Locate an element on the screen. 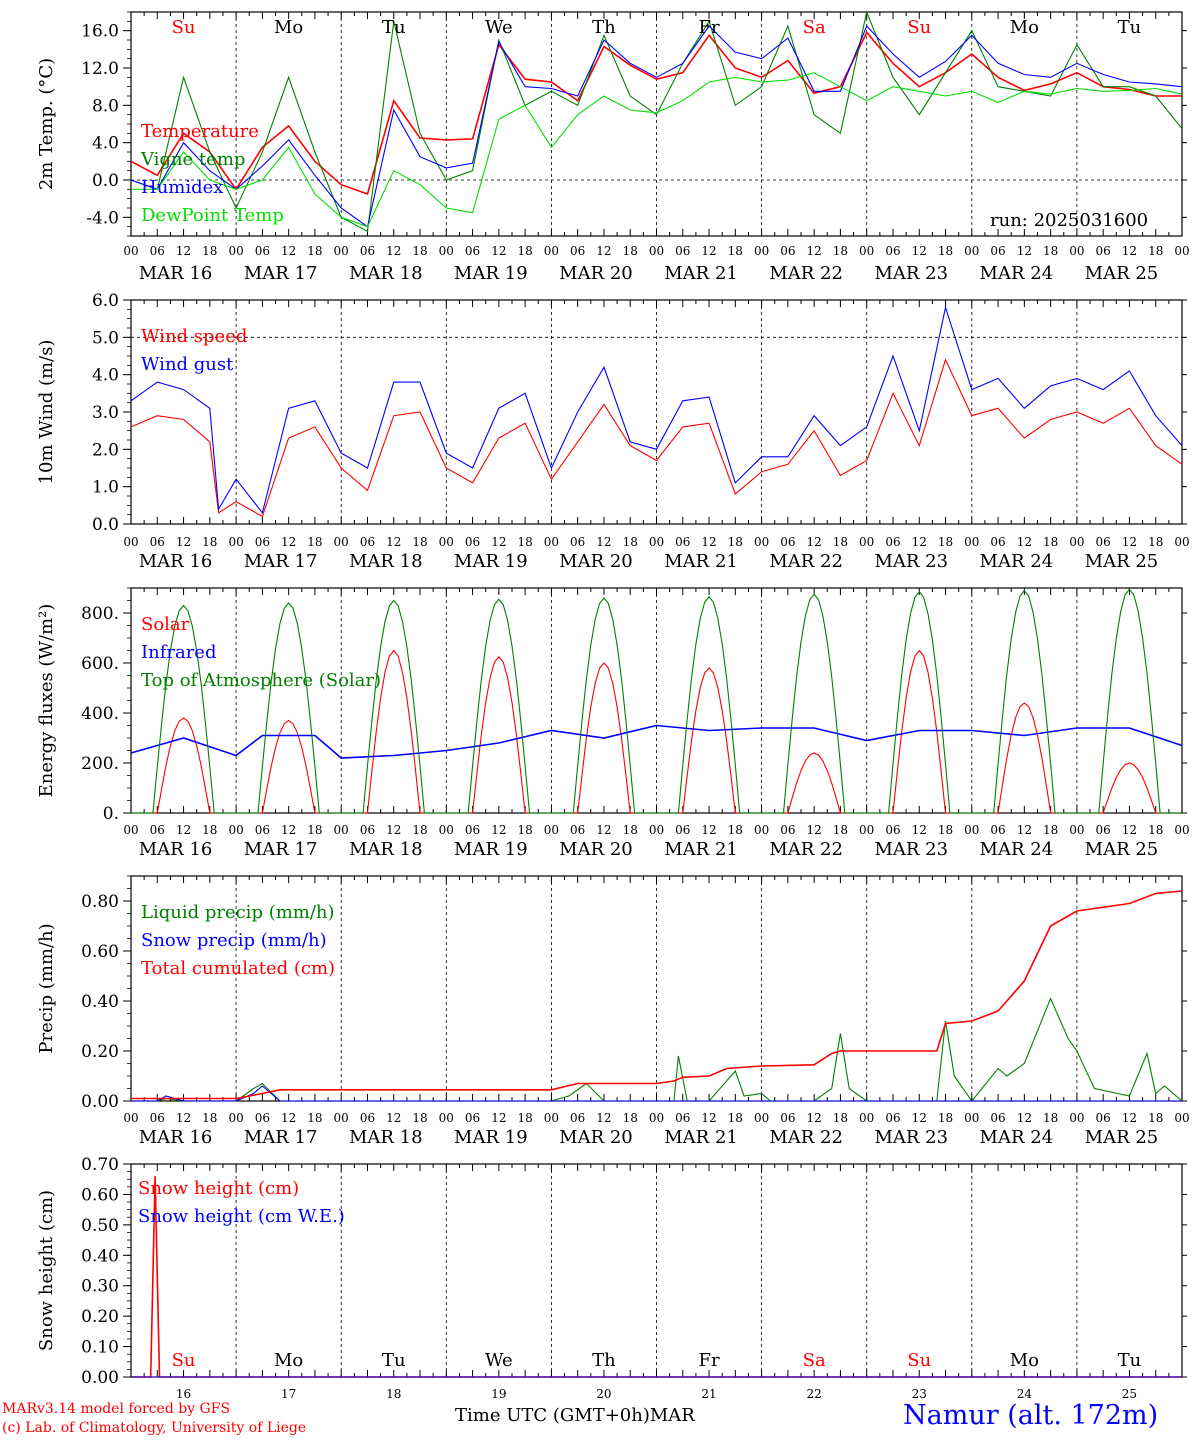  legend-entry: Snow height (cm) is located at coordinates (218, 1188).